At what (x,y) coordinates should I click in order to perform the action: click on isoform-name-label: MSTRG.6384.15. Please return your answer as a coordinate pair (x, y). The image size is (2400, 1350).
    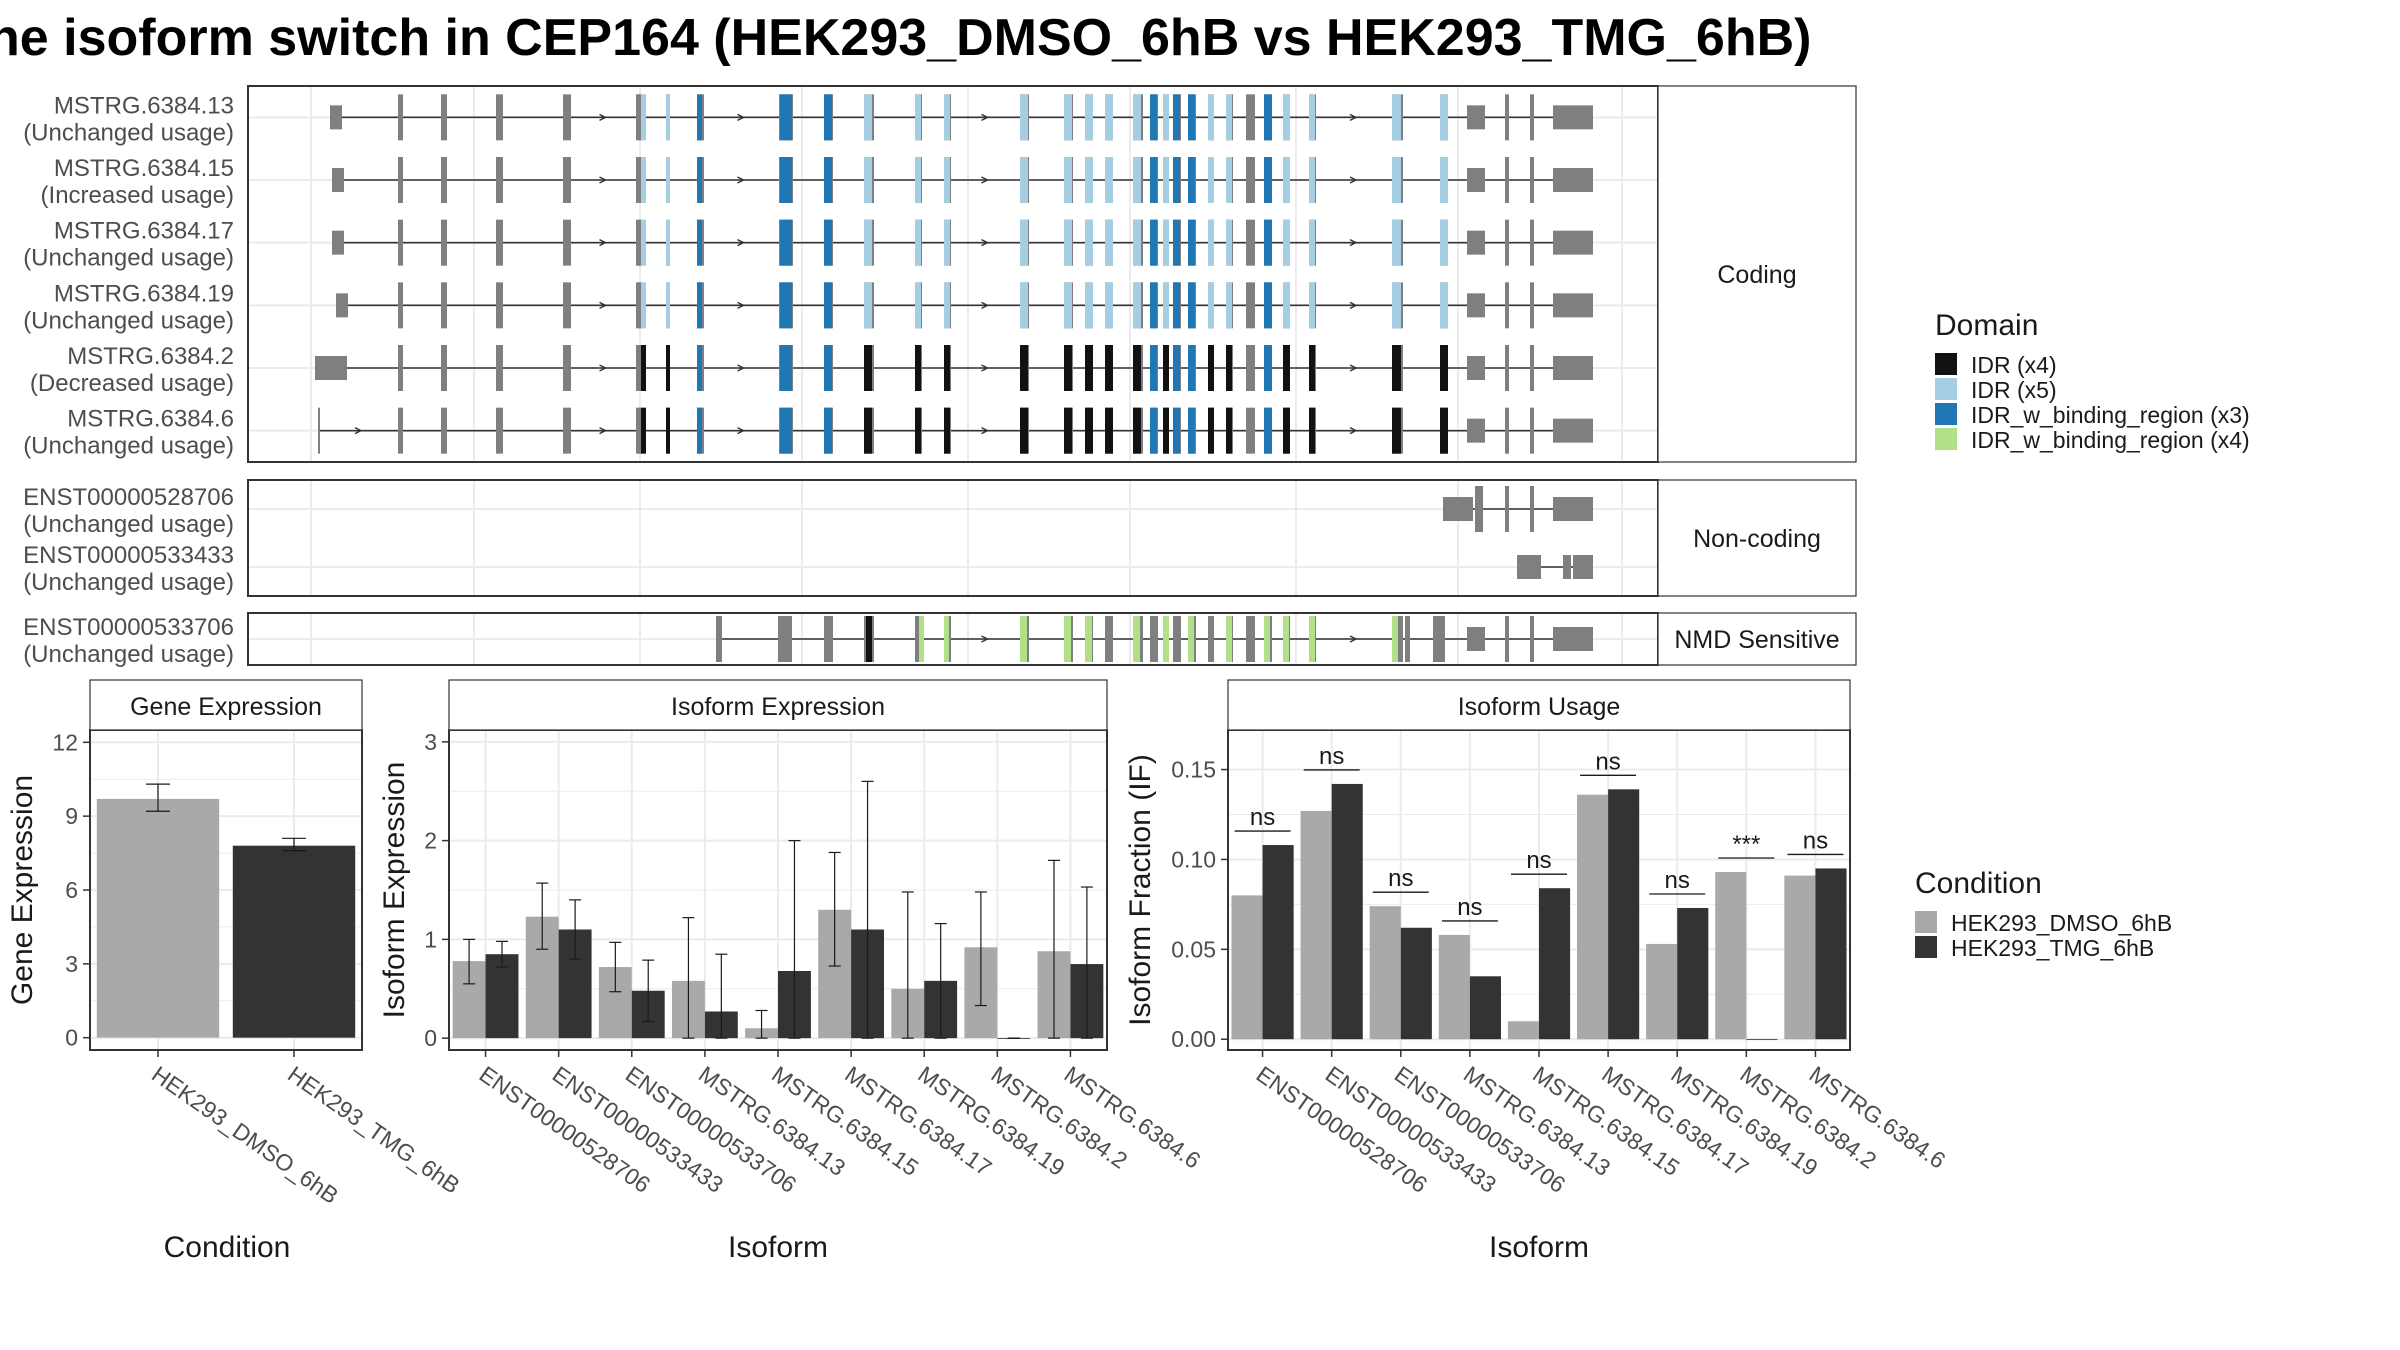
    Looking at the image, I should click on (144, 168).